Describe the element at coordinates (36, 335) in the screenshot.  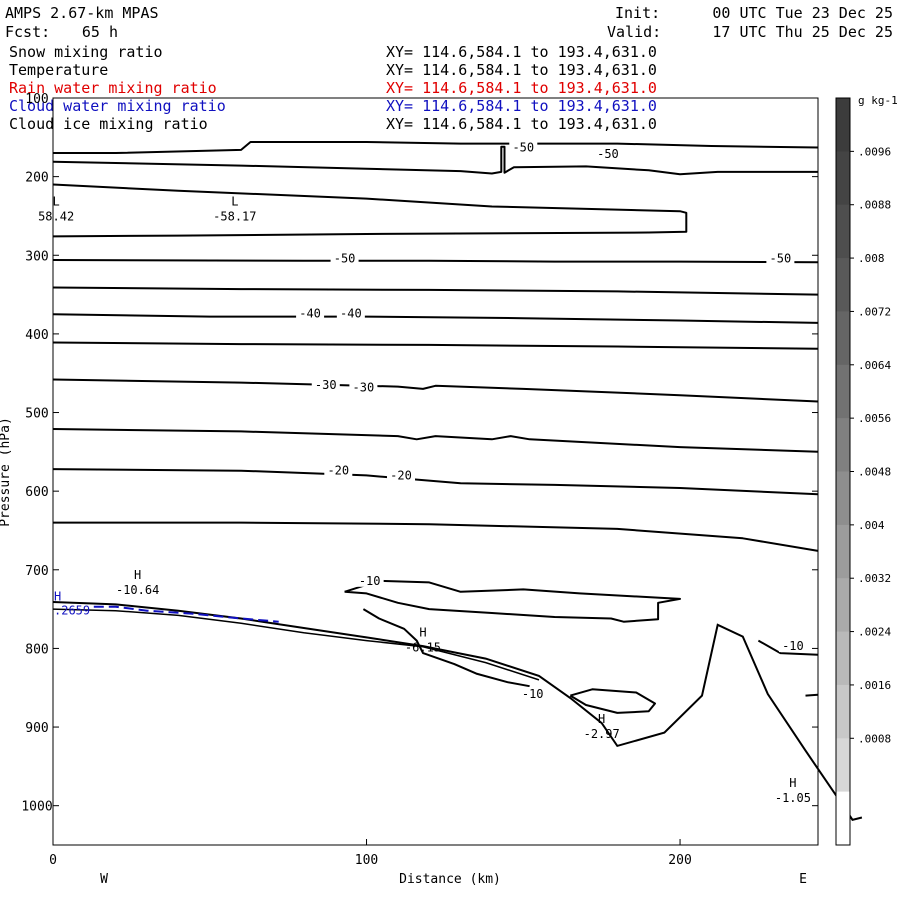
I see `y-tick-label: 400` at that location.